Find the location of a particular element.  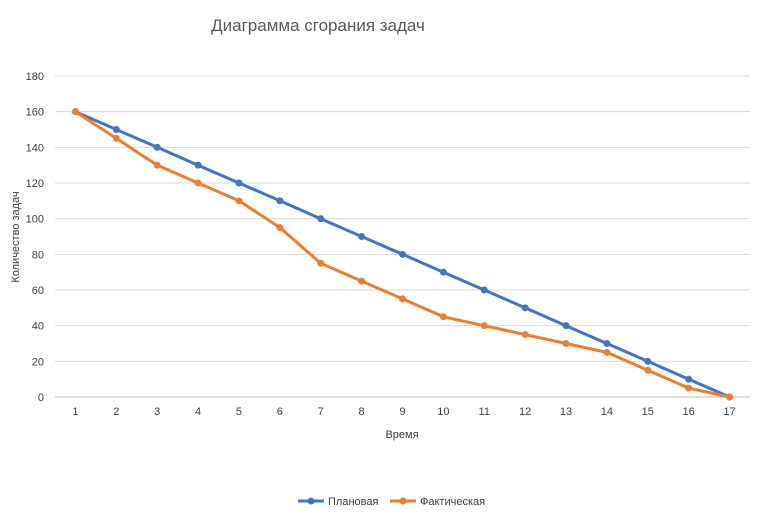

x-tick-label: 7 is located at coordinates (321, 412).